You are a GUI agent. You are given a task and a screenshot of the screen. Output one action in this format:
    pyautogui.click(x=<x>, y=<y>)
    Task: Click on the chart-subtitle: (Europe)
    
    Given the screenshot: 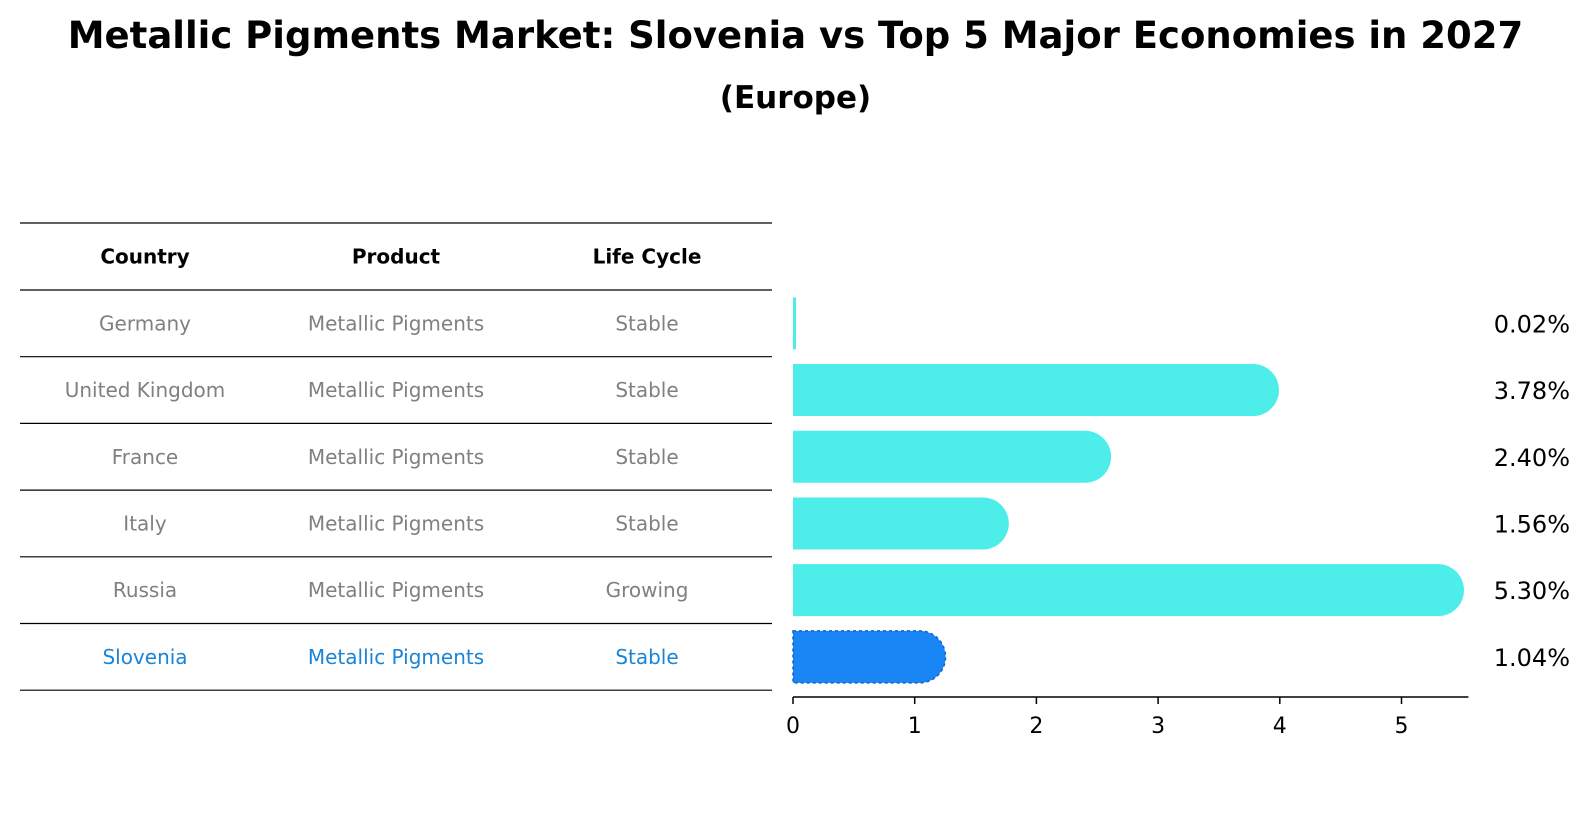 What is the action you would take?
    pyautogui.click(x=795, y=98)
    